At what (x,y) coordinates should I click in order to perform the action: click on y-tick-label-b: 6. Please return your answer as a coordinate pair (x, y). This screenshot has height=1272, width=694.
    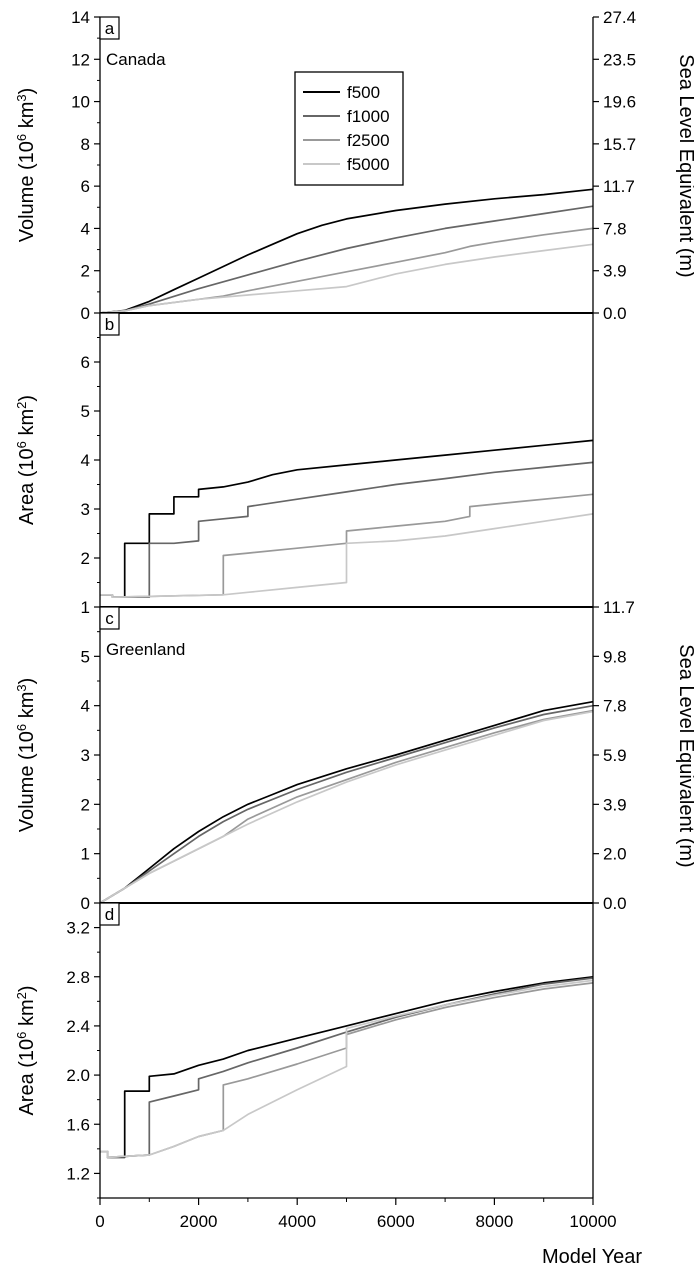
    Looking at the image, I should click on (85, 362).